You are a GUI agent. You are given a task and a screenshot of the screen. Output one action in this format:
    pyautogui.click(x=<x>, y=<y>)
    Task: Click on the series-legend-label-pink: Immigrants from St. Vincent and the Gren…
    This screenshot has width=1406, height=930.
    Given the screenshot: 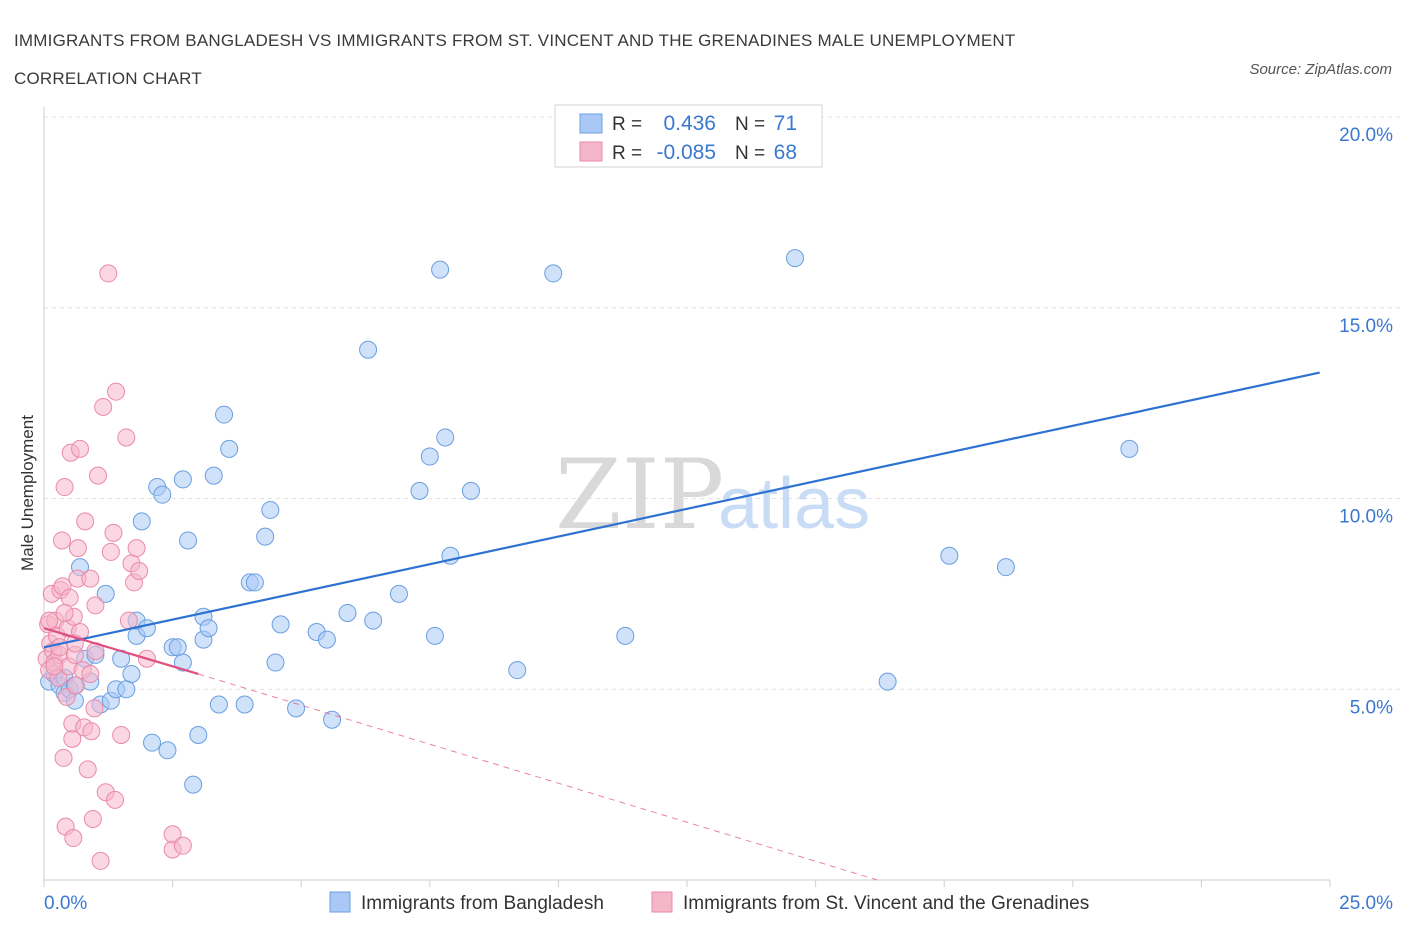 What is the action you would take?
    pyautogui.click(x=886, y=903)
    